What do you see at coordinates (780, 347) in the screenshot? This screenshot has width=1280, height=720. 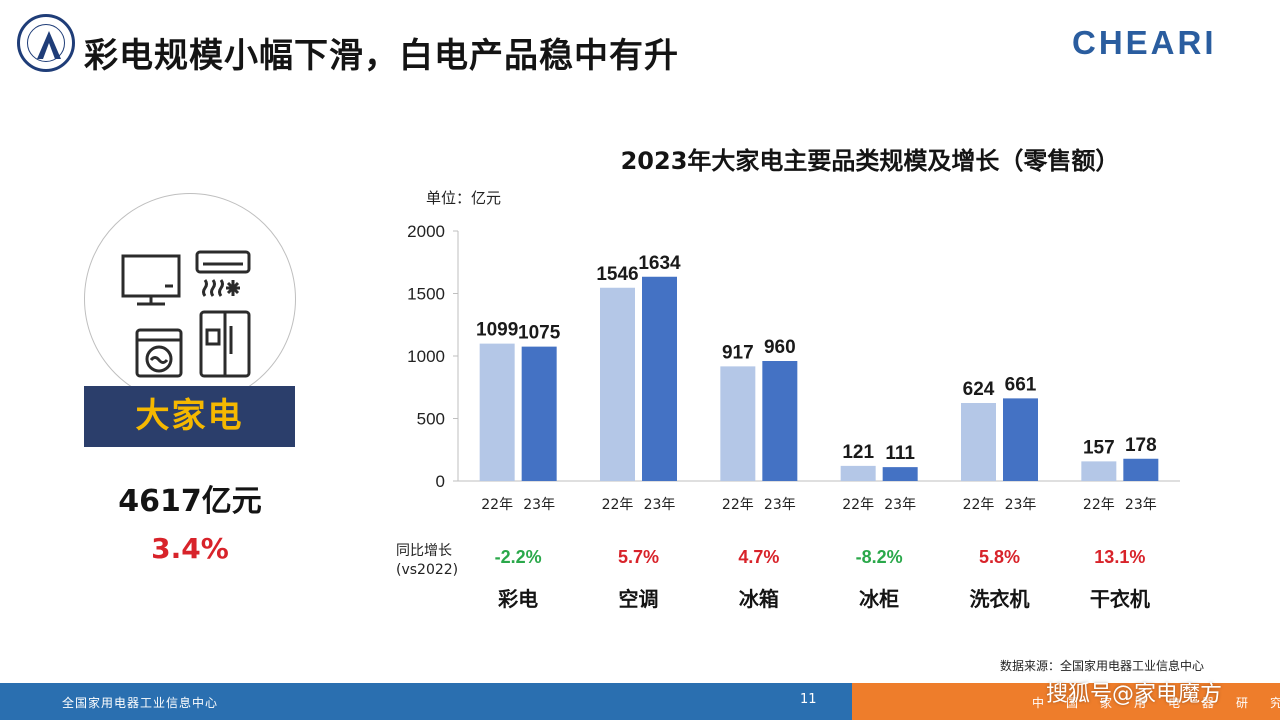 I see `data-label: 960` at bounding box center [780, 347].